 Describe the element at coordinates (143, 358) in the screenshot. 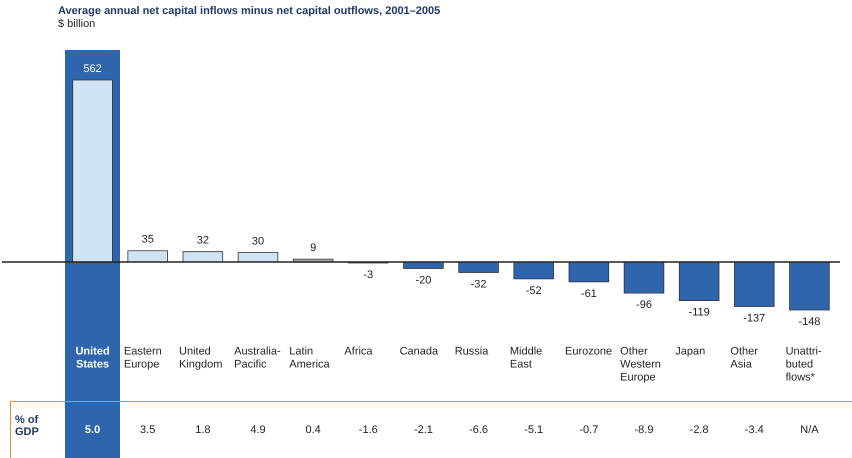

I see `x-tick-label: Eastern Europe` at that location.